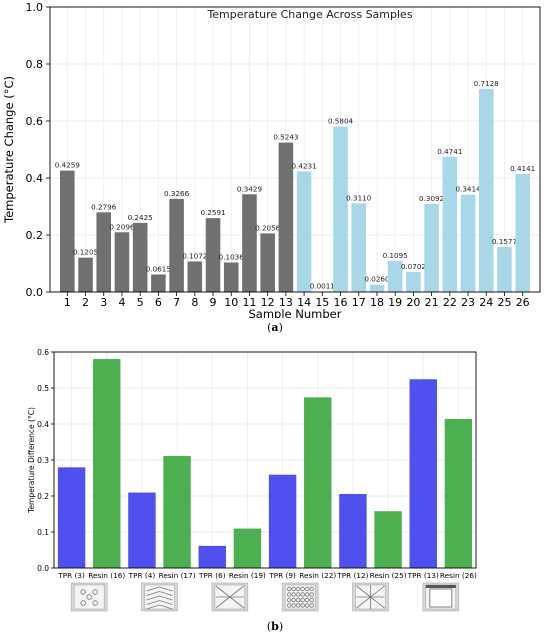  Describe the element at coordinates (140, 302) in the screenshot. I see `x-tick-label: 5` at that location.